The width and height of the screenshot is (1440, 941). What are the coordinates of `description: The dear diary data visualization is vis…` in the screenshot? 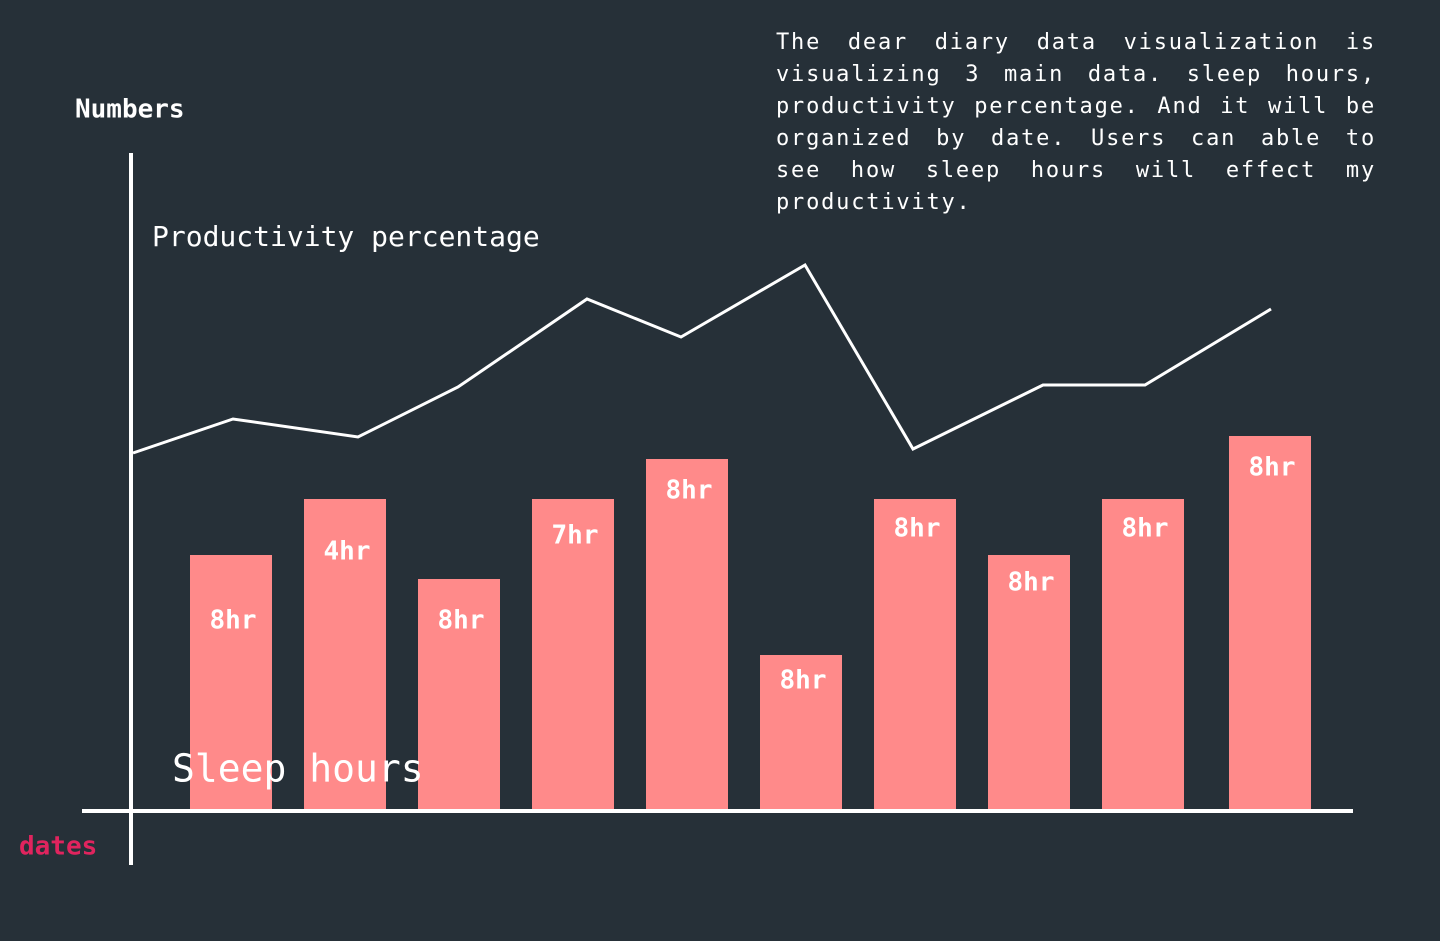 It's located at (1076, 122).